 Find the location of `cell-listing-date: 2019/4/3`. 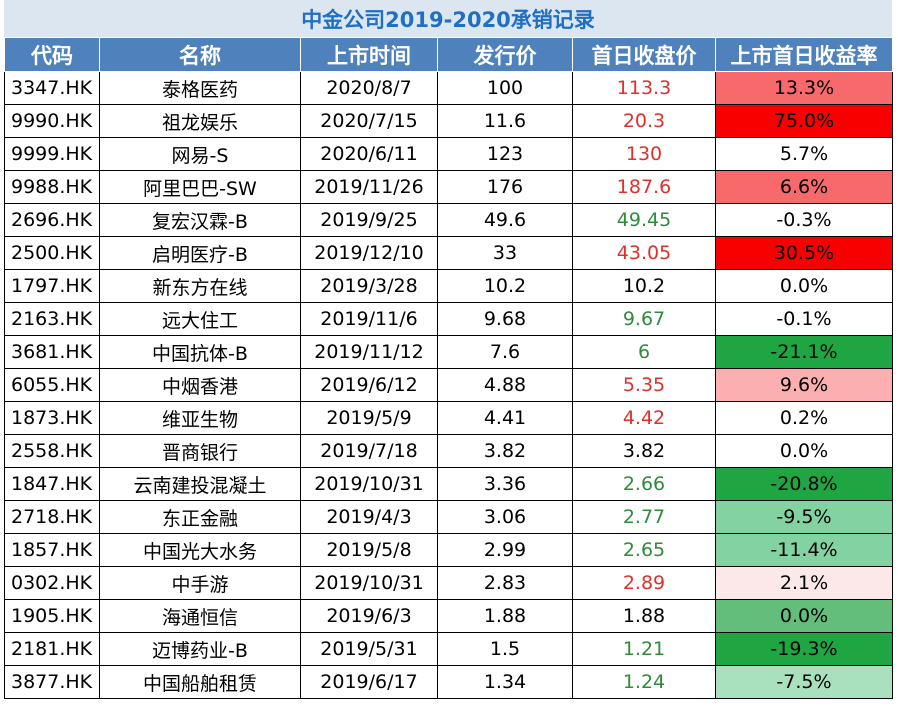

cell-listing-date: 2019/4/3 is located at coordinates (369, 517).